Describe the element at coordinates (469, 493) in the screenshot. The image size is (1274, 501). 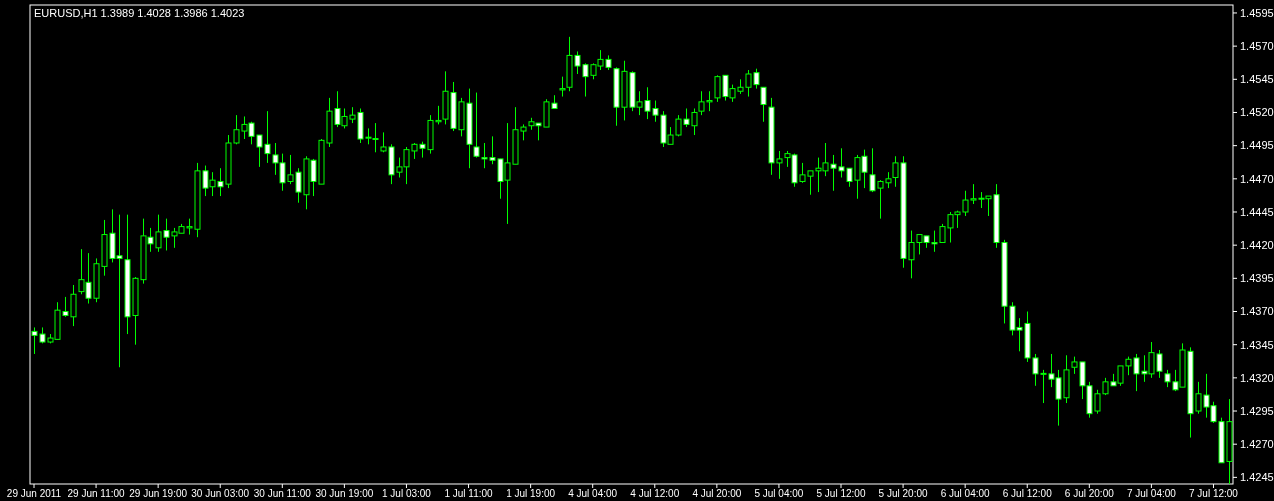
I see `x-tick-label: 1 Jul 11:00` at that location.